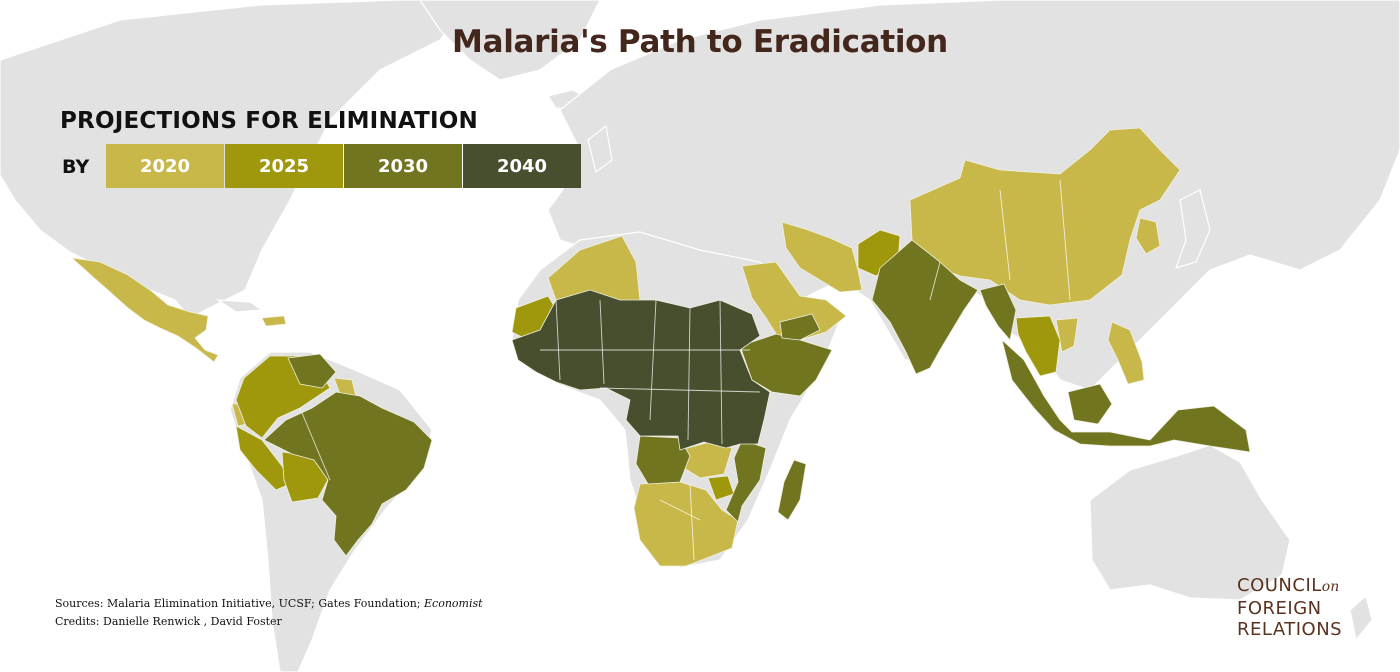  What do you see at coordinates (641, 370) in the screenshot?
I see `region-central-africa` at bounding box center [641, 370].